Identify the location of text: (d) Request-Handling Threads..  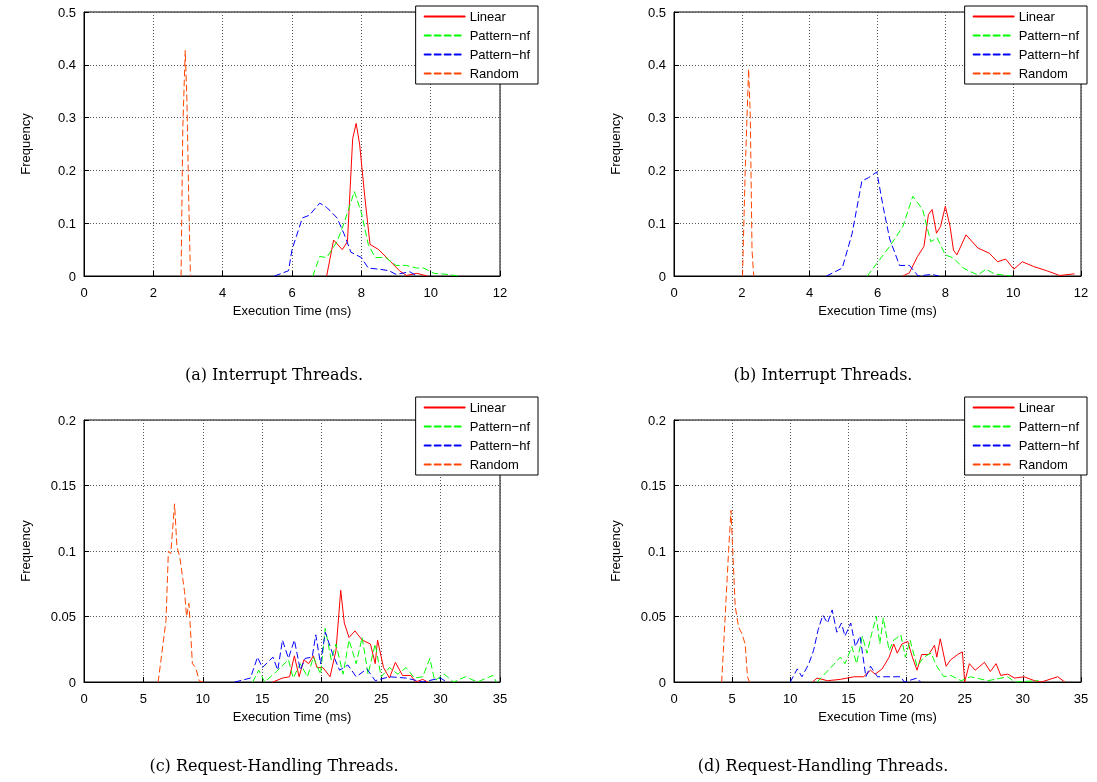
(823, 765).